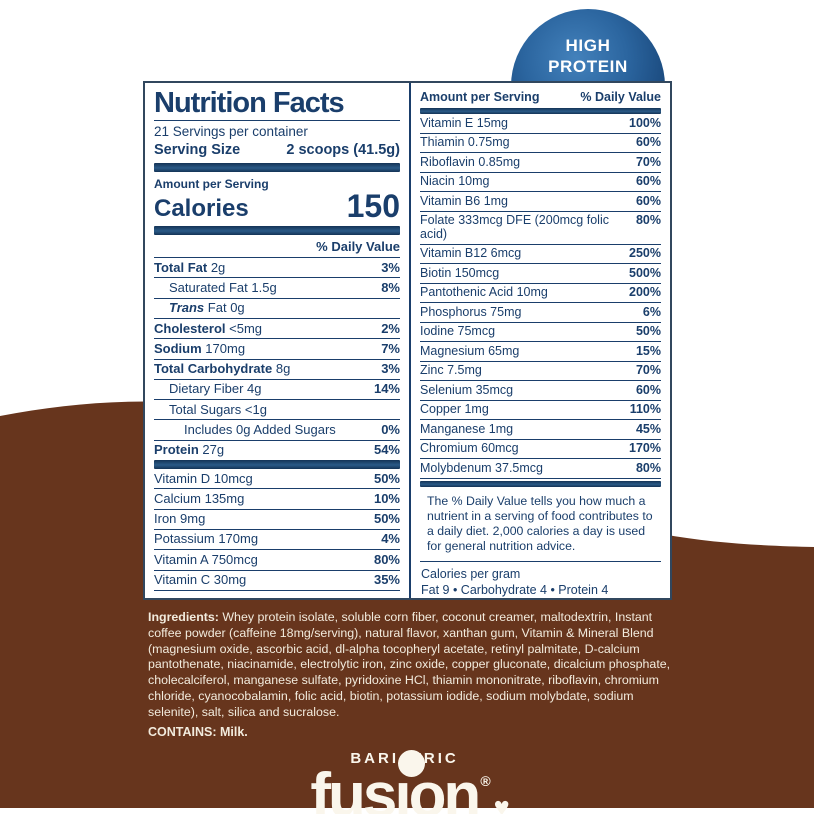 The width and height of the screenshot is (814, 814). What do you see at coordinates (197, 150) in the screenshot?
I see `serving-size-label: Serving Size` at bounding box center [197, 150].